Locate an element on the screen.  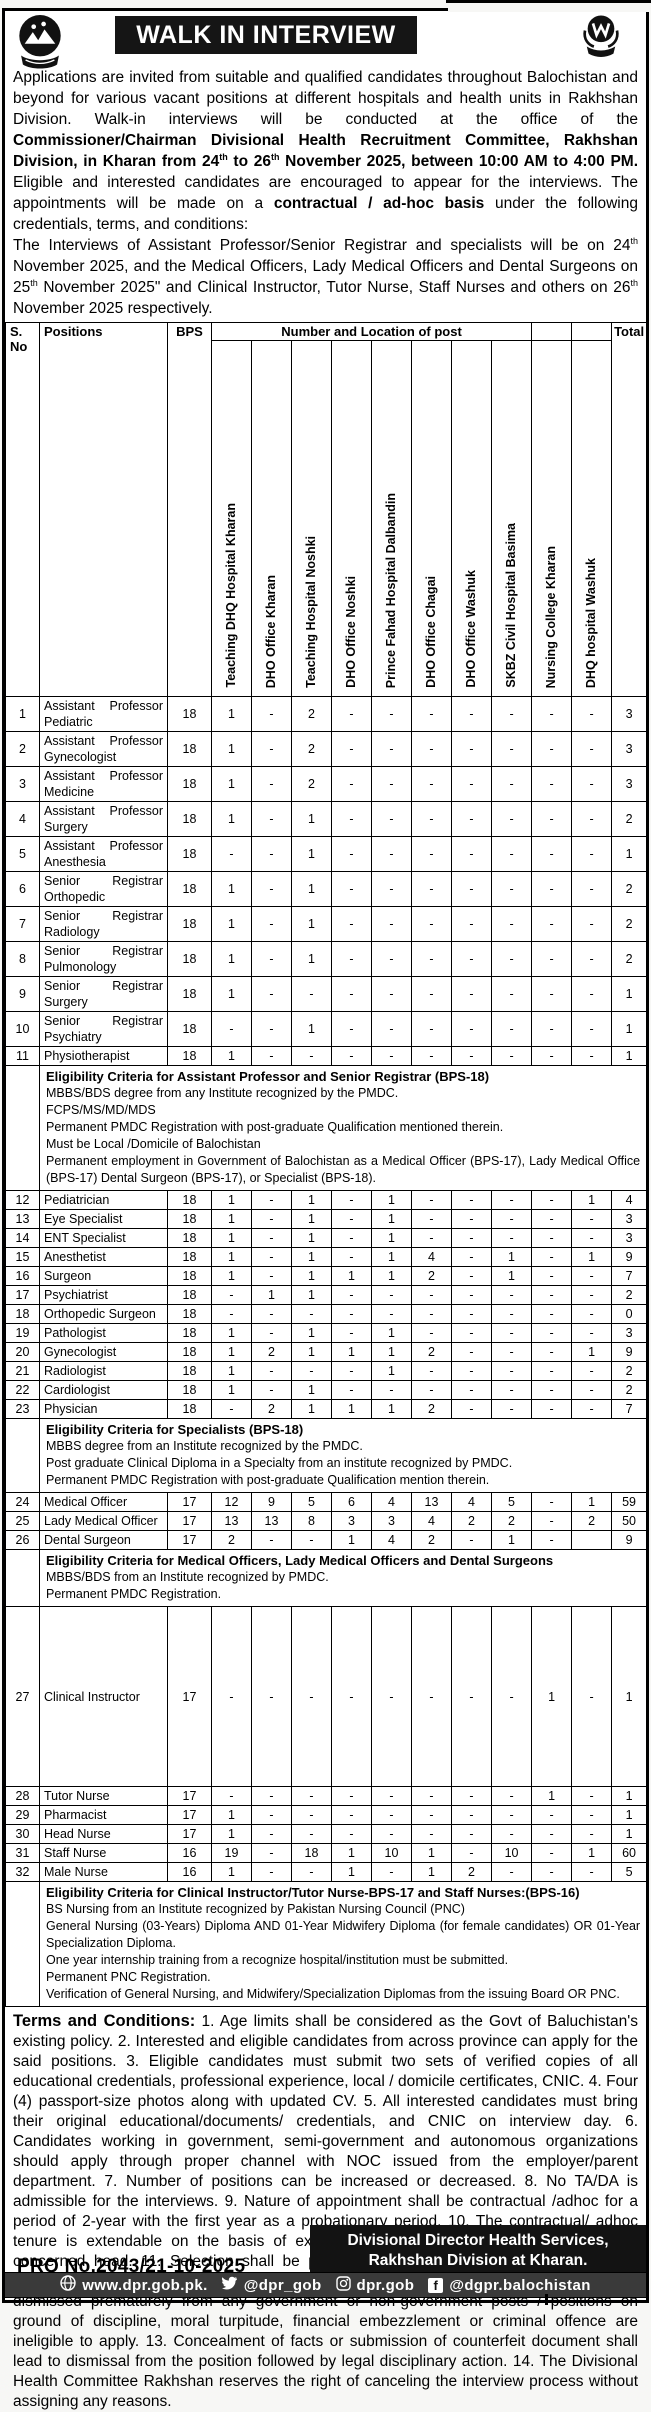
position-cell: Senior Registrar Radiology is located at coordinates (103, 924).